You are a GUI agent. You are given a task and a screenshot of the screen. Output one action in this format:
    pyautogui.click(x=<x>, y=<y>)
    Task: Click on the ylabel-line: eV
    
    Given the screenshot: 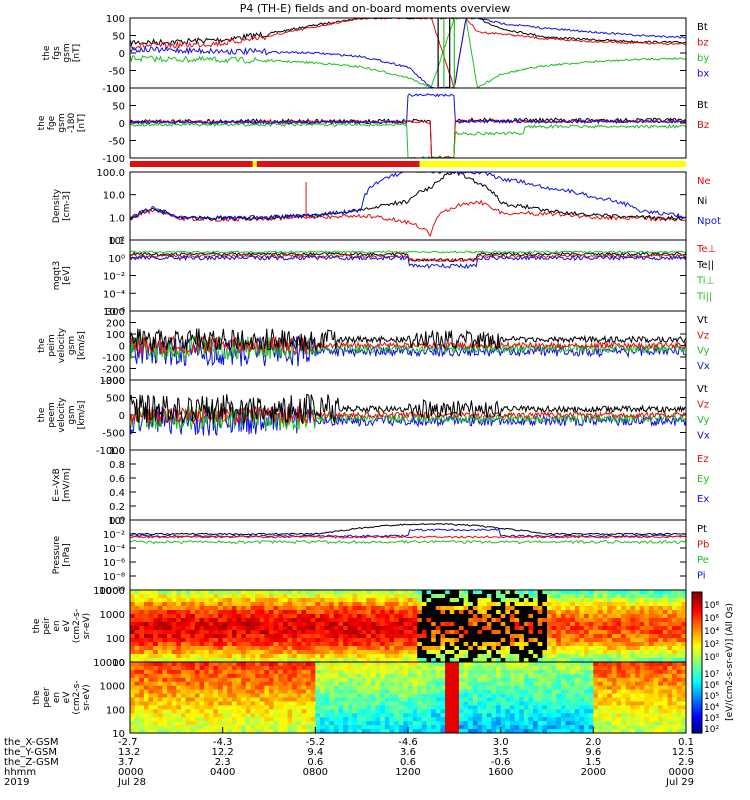 What is the action you would take?
    pyautogui.click(x=67, y=697)
    